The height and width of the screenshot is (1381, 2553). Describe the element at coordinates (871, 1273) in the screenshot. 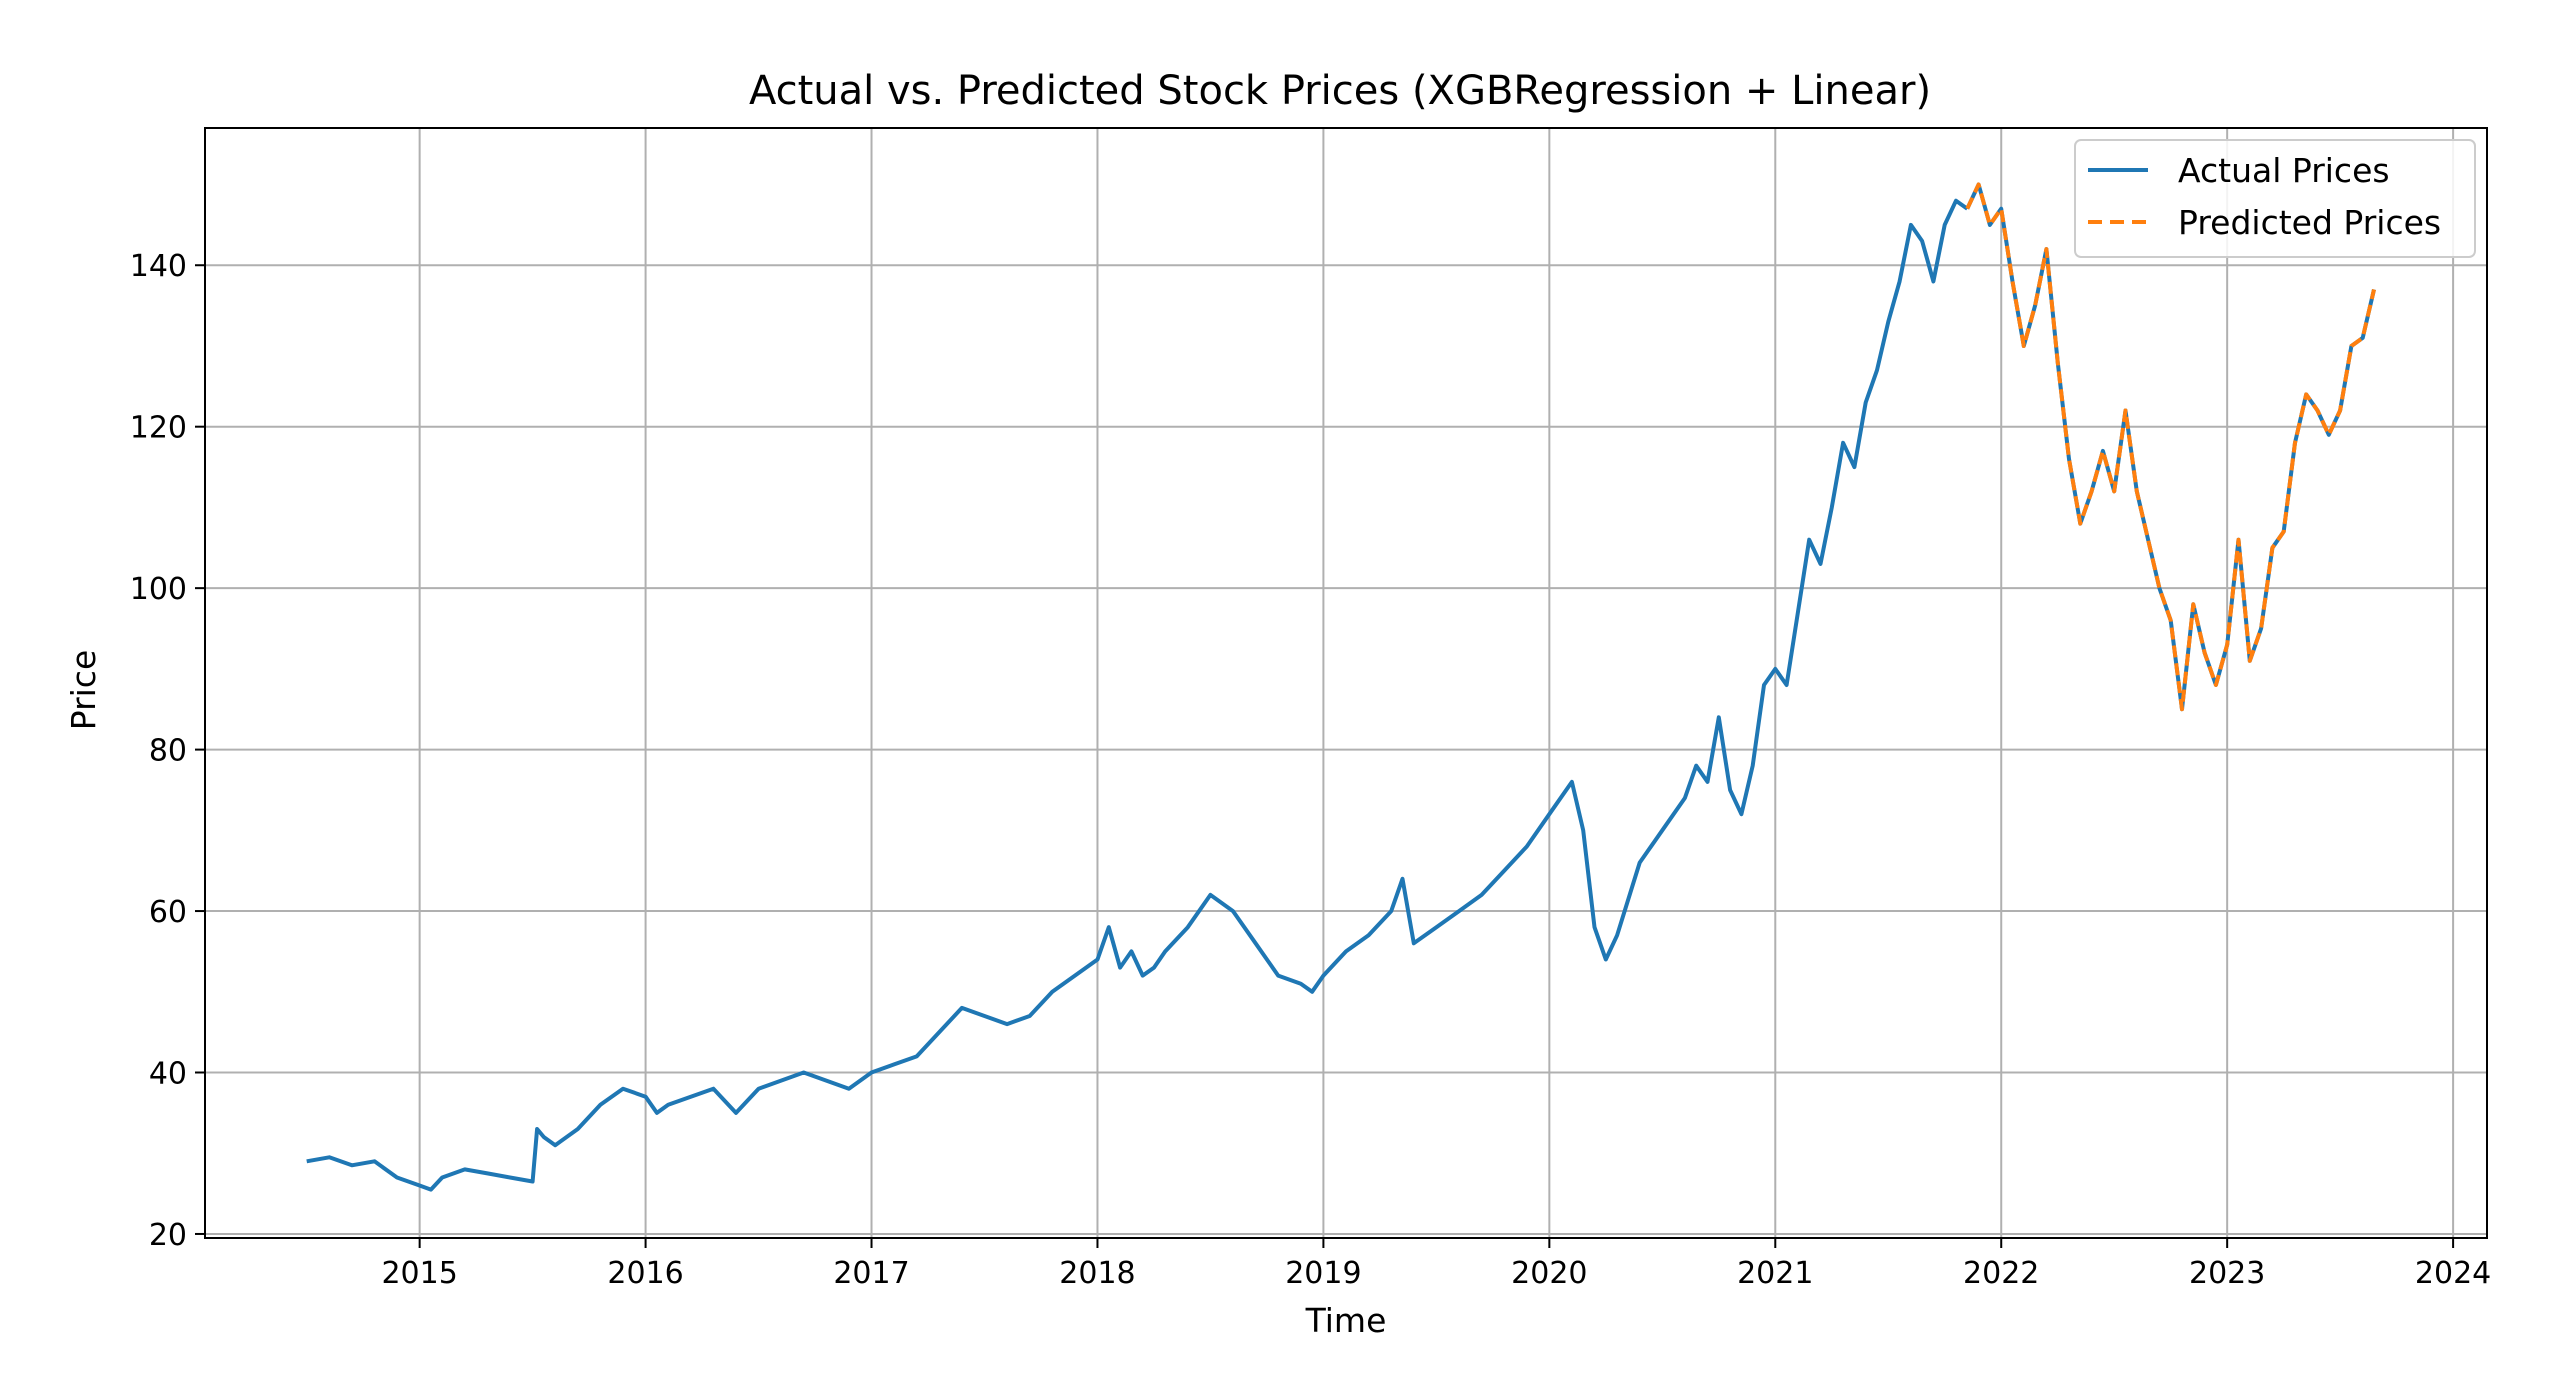

I see `x-tick-label: 2017` at that location.